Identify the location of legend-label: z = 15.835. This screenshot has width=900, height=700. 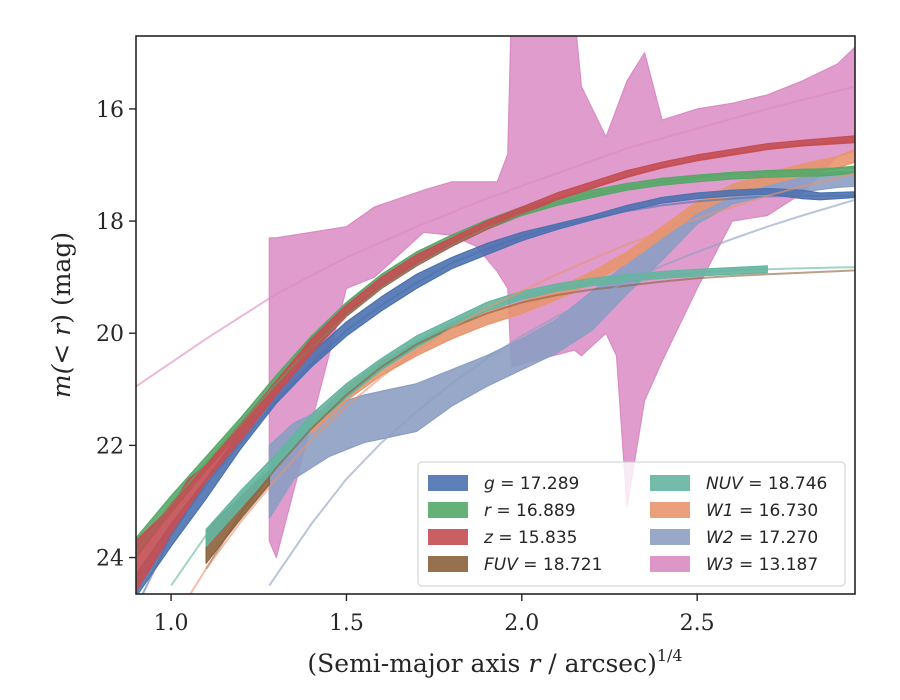
(530, 538).